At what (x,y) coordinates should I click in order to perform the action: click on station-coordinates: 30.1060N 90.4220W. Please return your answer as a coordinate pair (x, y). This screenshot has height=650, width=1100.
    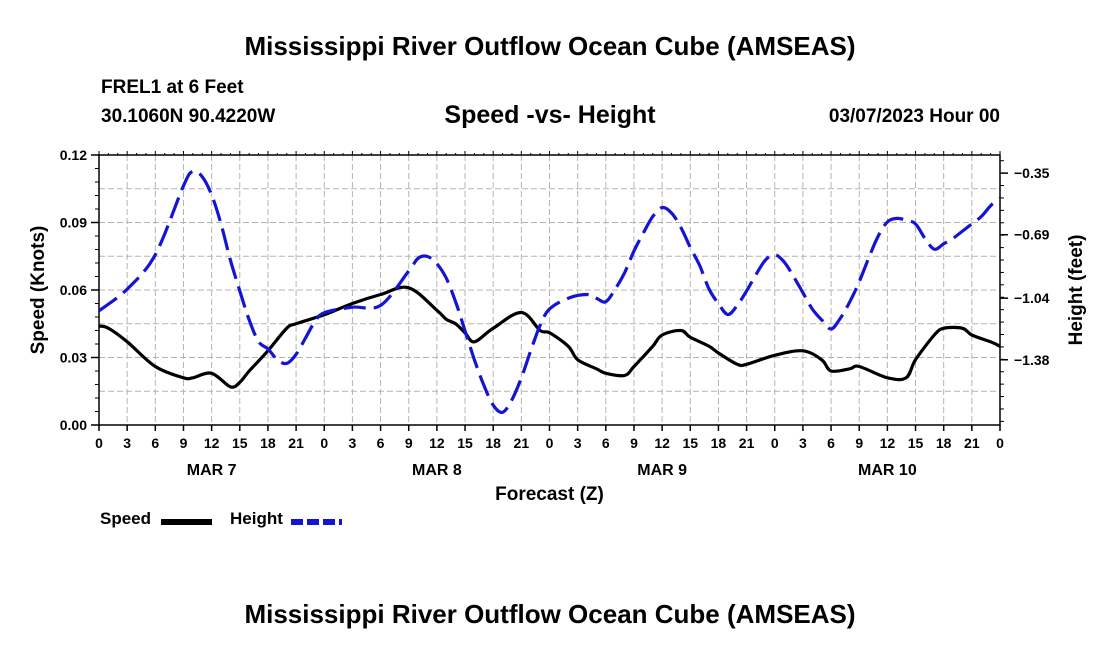
    Looking at the image, I should click on (188, 116).